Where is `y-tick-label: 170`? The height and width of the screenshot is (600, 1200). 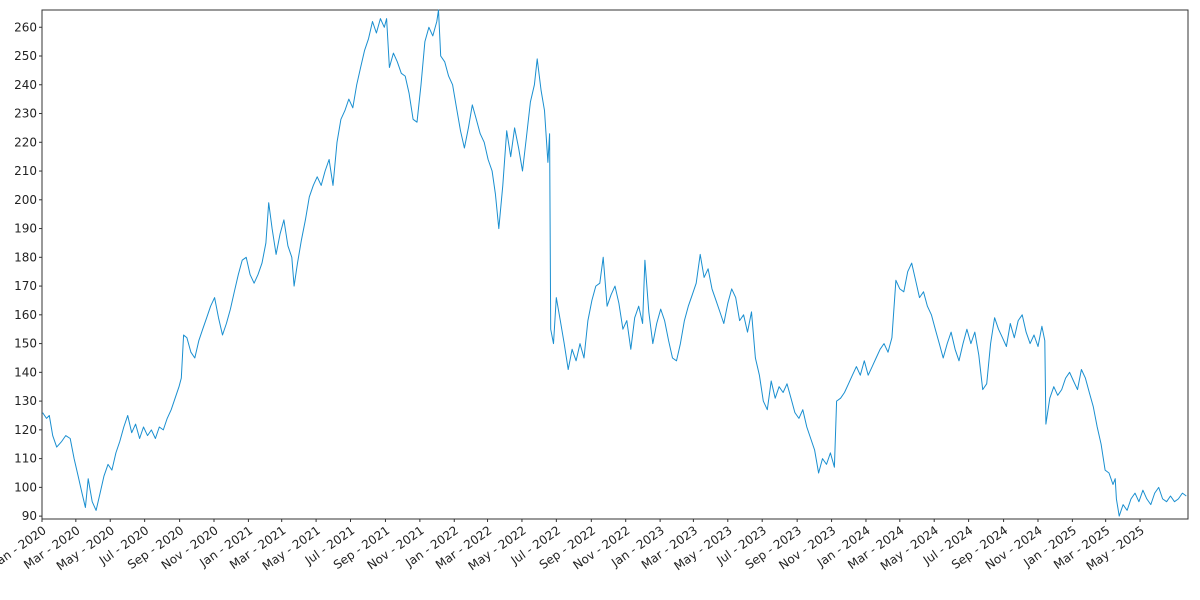 y-tick-label: 170 is located at coordinates (25, 286).